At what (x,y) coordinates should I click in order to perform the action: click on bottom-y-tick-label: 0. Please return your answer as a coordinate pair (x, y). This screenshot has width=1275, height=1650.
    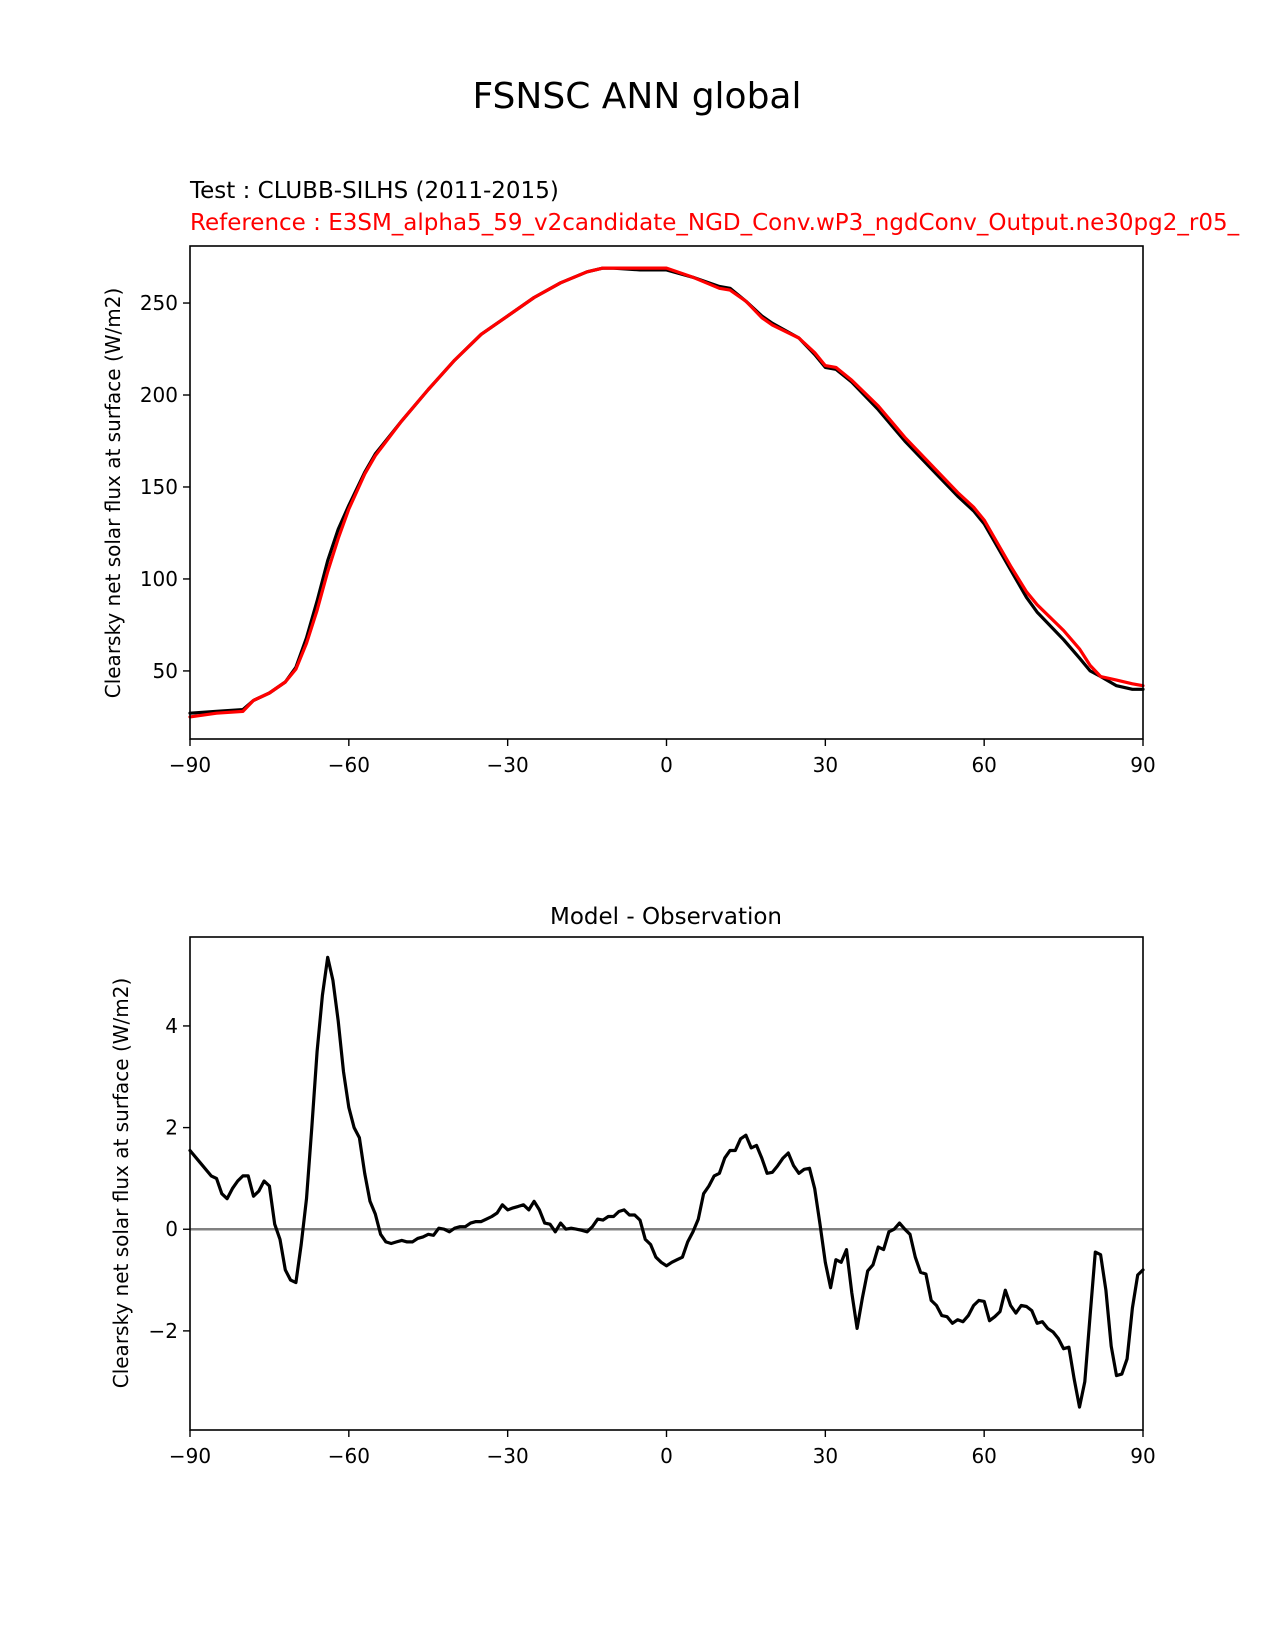
    Looking at the image, I should click on (171, 1229).